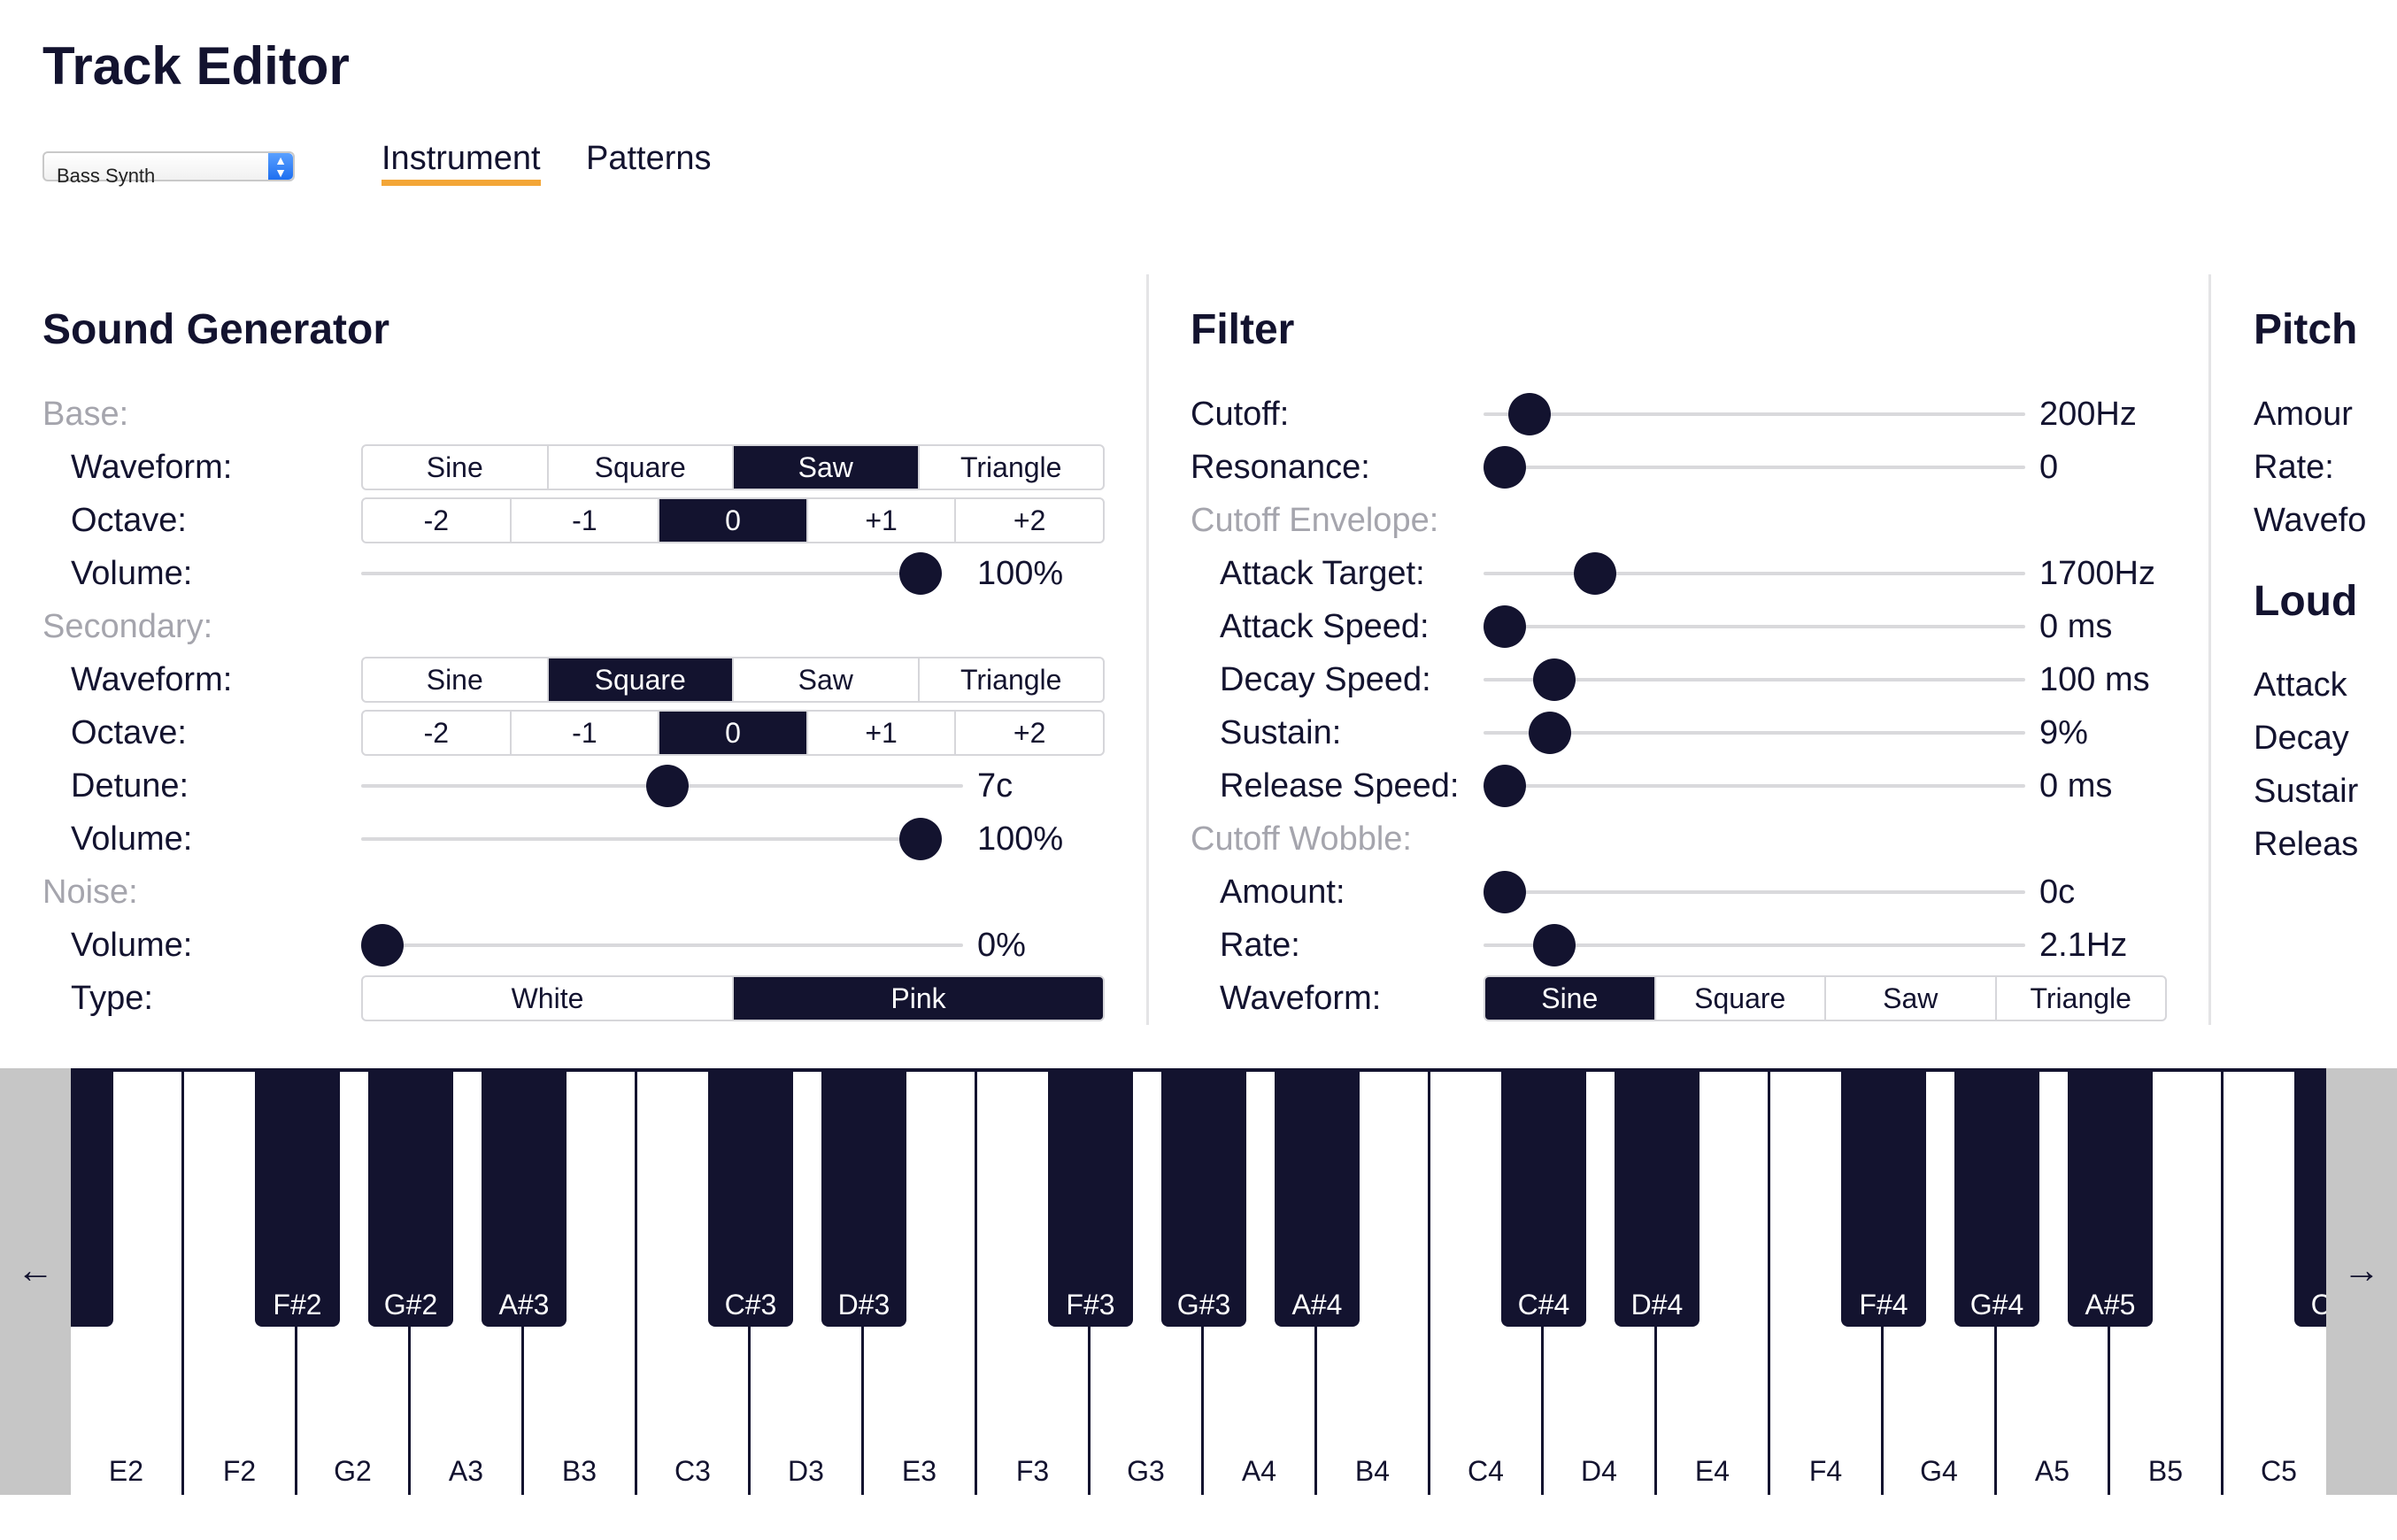 This screenshot has width=2397, height=1540. What do you see at coordinates (1010, 468) in the screenshot?
I see `base-waveform-selector-option: Triangle` at bounding box center [1010, 468].